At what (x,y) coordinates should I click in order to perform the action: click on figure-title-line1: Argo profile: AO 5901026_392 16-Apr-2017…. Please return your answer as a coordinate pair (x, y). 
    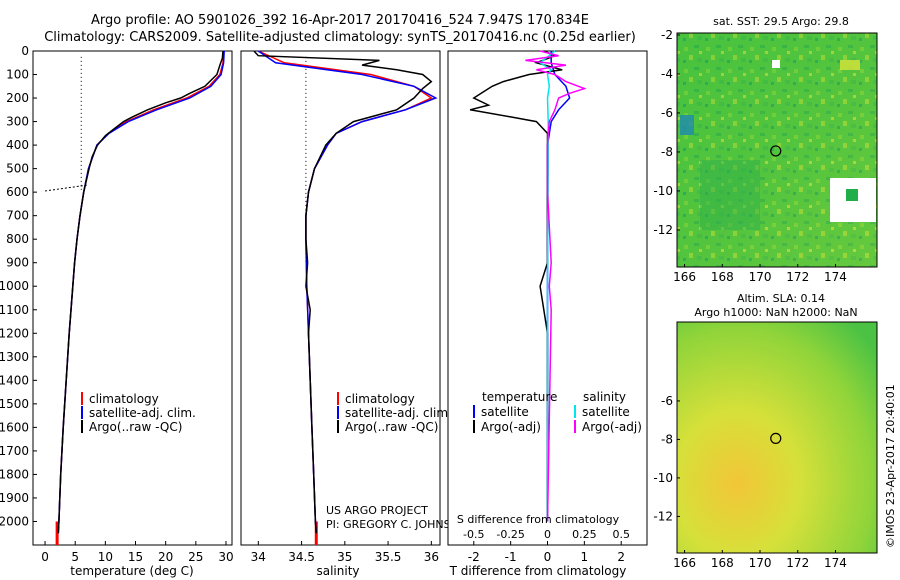
    Looking at the image, I should click on (340, 20).